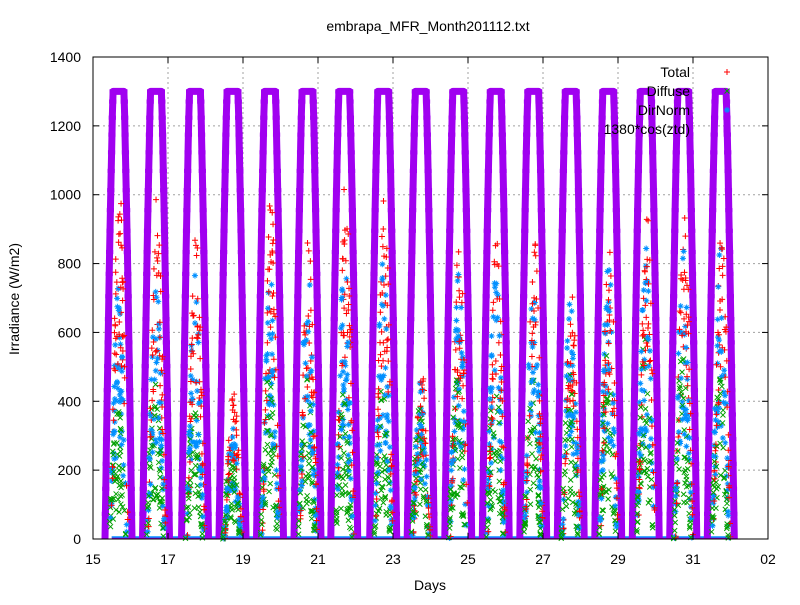 Image resolution: width=800 pixels, height=605 pixels. Describe the element at coordinates (383, 313) in the screenshot. I see `day-group` at that location.